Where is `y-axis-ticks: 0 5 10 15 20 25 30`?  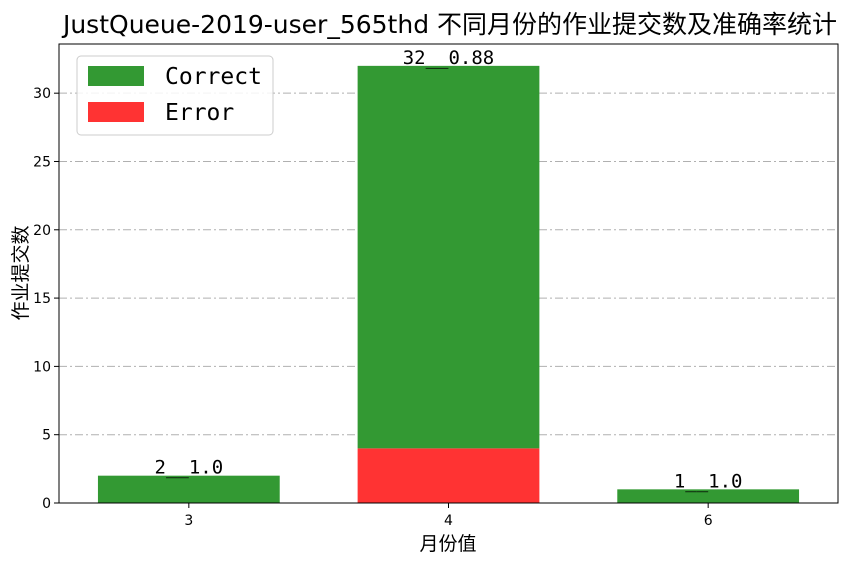 y-axis-ticks: 0 5 10 15 20 25 30 is located at coordinates (46, 299).